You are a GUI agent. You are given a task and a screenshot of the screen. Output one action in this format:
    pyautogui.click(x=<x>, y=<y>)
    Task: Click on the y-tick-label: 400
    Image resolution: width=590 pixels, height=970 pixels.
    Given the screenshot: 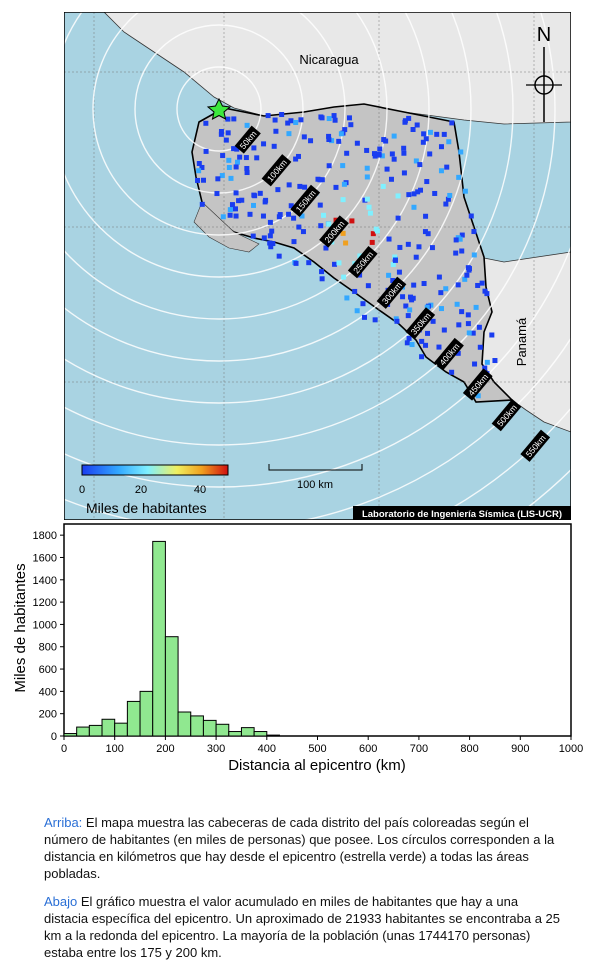 What is the action you would take?
    pyautogui.click(x=48, y=692)
    